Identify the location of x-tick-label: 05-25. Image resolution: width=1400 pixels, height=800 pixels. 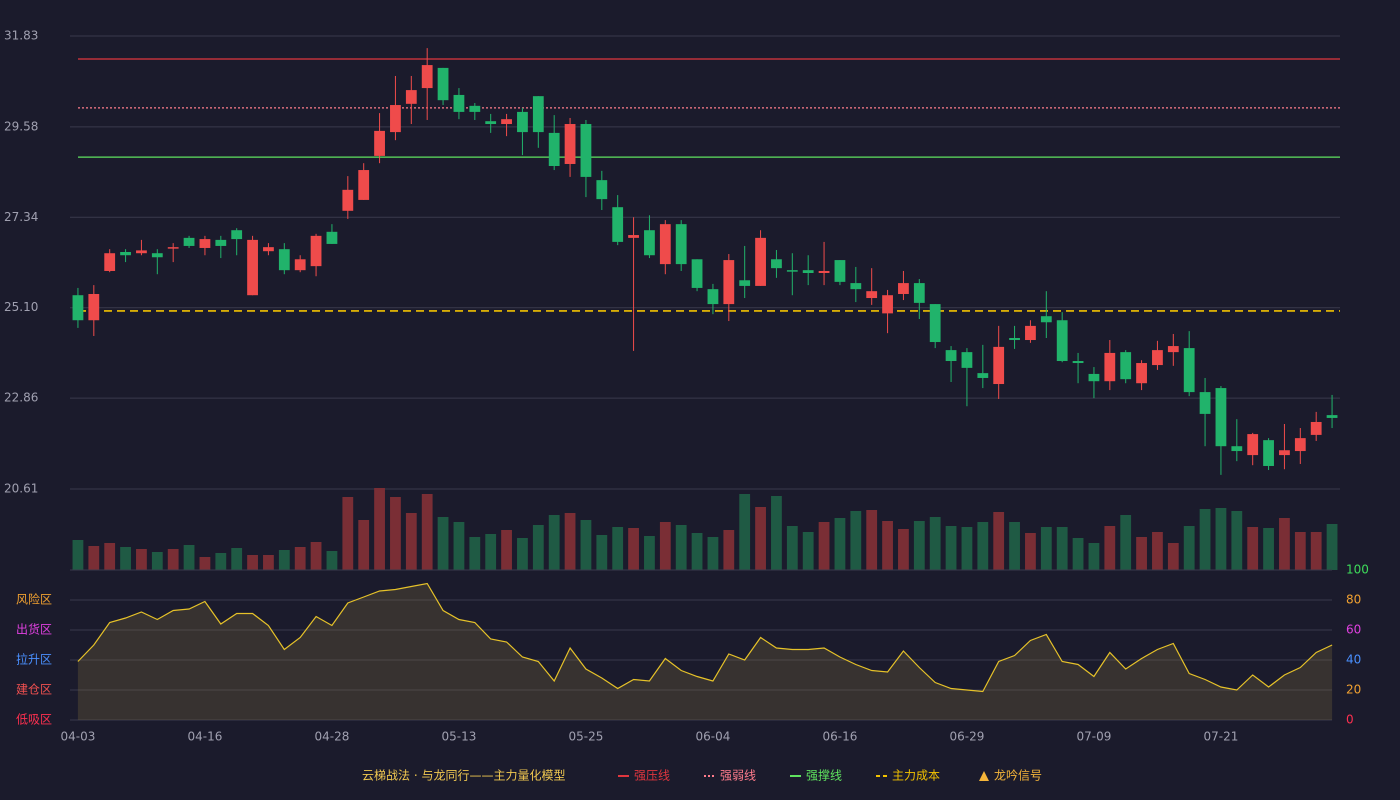
(586, 737).